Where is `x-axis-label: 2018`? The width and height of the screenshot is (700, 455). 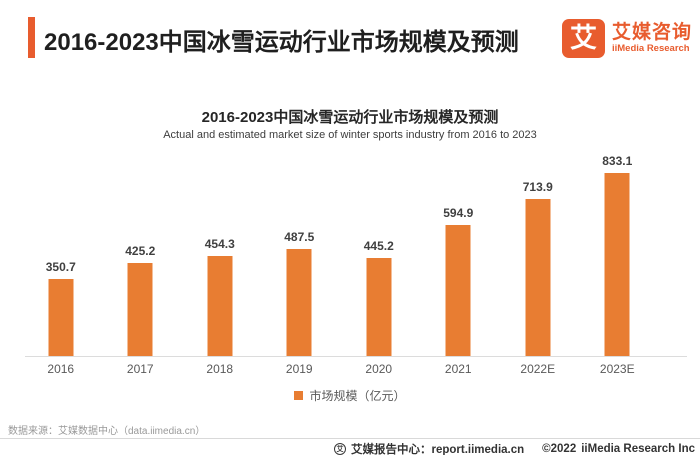
x-axis-label: 2018 is located at coordinates (220, 369).